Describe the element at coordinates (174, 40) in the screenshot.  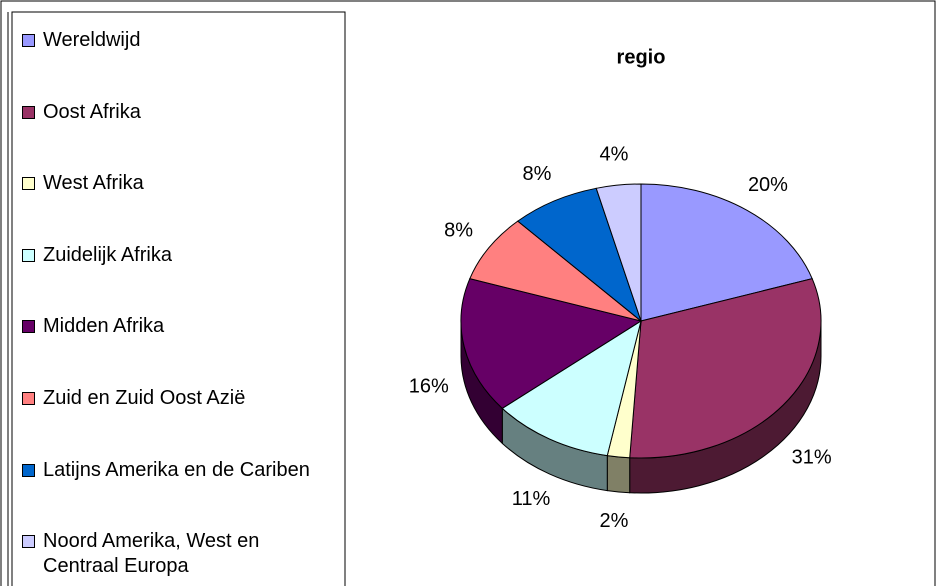
I see `legend-entry: Wereldwijd` at that location.